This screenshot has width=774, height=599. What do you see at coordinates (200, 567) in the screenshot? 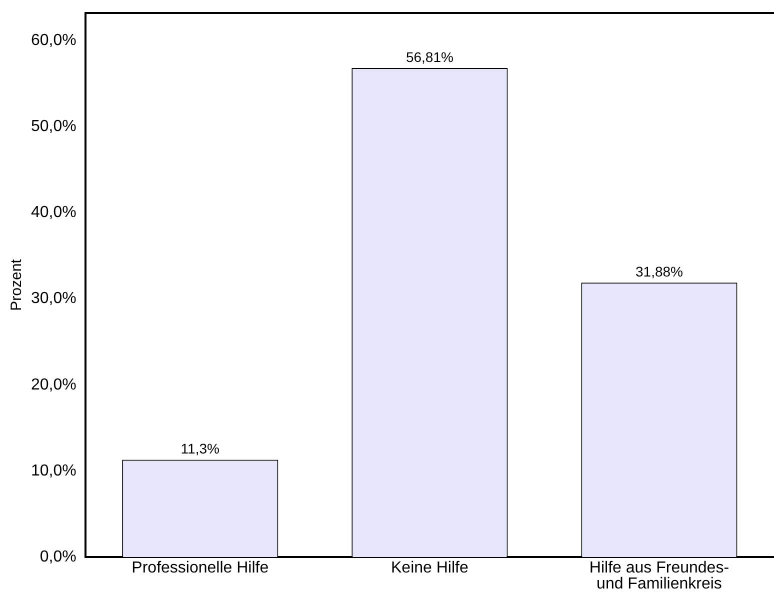
I see `x-tick-label: Professionelle Hilfe` at bounding box center [200, 567].